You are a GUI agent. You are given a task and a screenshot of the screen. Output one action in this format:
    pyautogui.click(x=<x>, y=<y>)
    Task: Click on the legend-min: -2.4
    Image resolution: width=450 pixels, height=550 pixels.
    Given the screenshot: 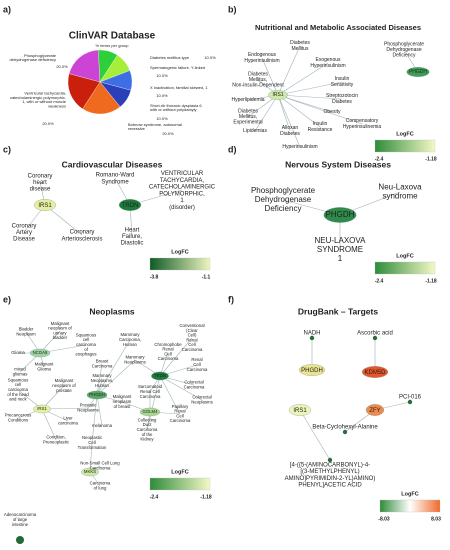 What is the action you would take?
    pyautogui.click(x=154, y=497)
    